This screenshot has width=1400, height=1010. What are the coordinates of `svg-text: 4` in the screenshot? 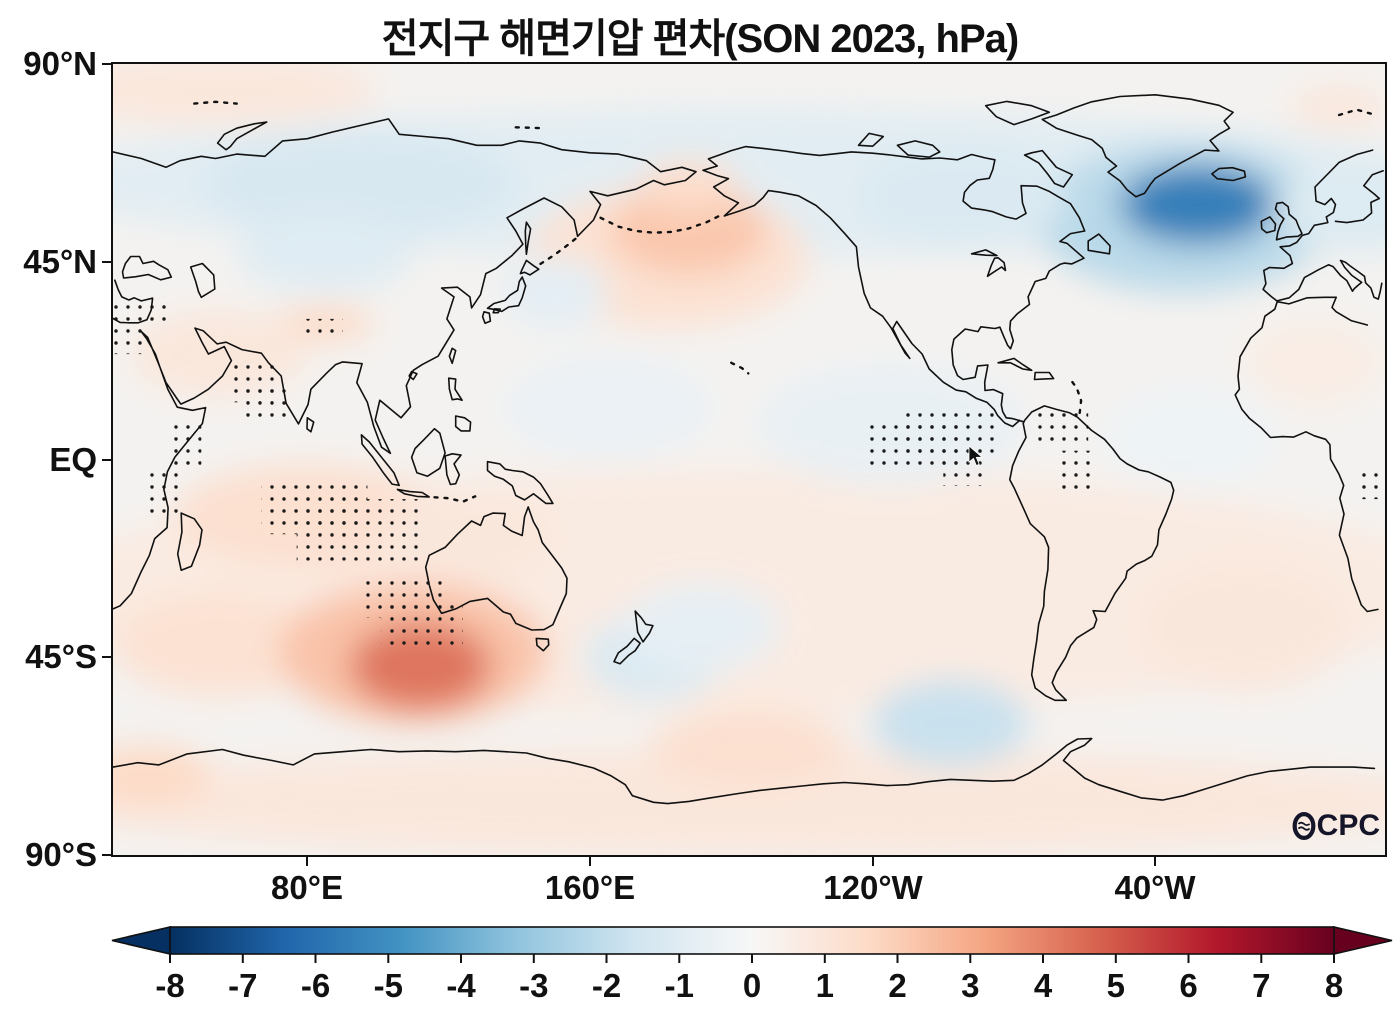 It's located at (1043, 985).